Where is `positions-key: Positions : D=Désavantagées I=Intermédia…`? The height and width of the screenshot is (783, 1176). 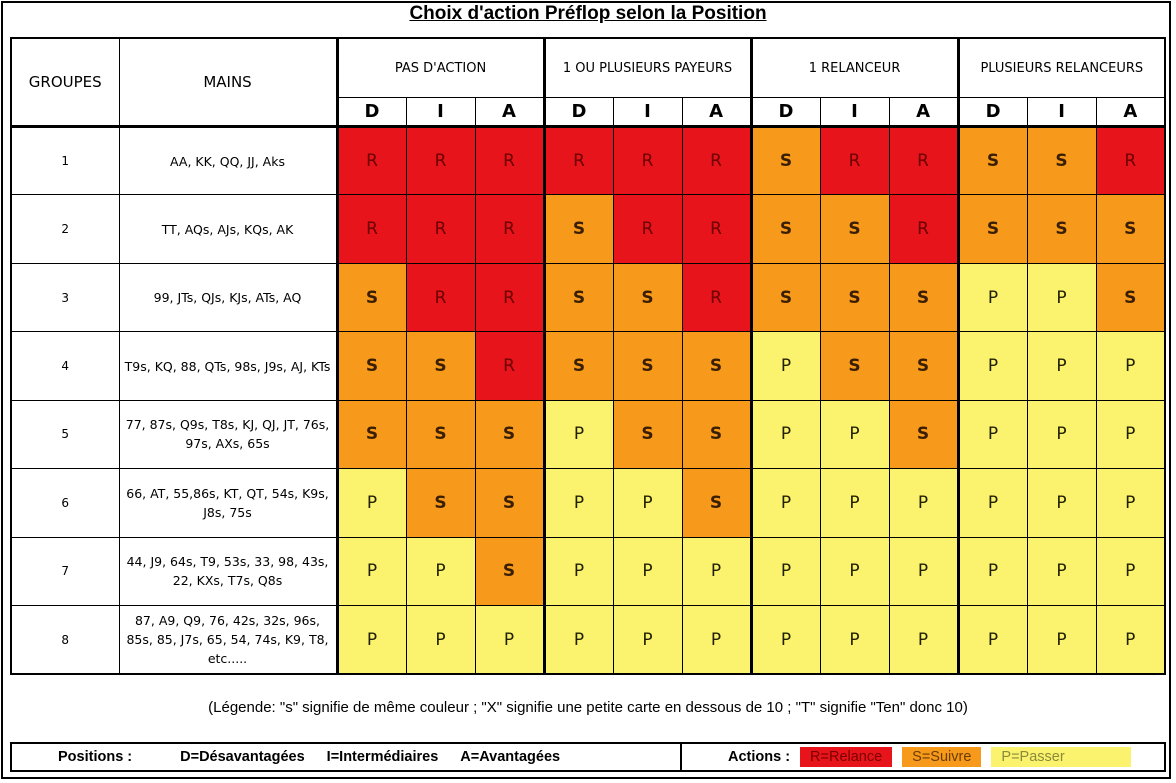
positions-key: Positions : D=Désavantagées I=Intermédia… is located at coordinates (347, 757).